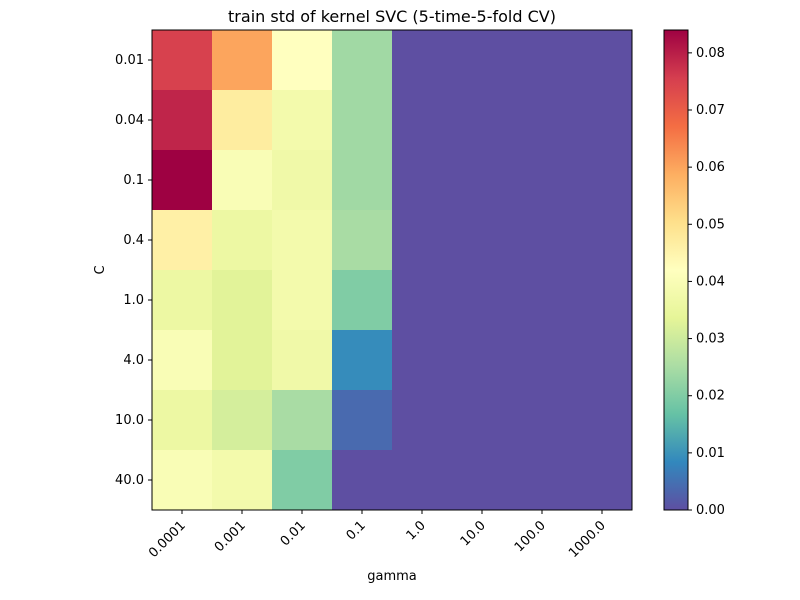 The width and height of the screenshot is (800, 600). I want to click on x-tick-label: 0.1, so click(356, 530).